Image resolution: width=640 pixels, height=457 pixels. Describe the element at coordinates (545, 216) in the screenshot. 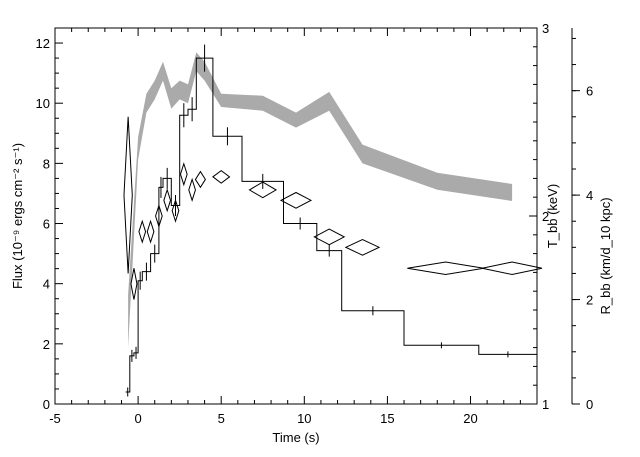

I see `temp-tick-label: 2` at that location.